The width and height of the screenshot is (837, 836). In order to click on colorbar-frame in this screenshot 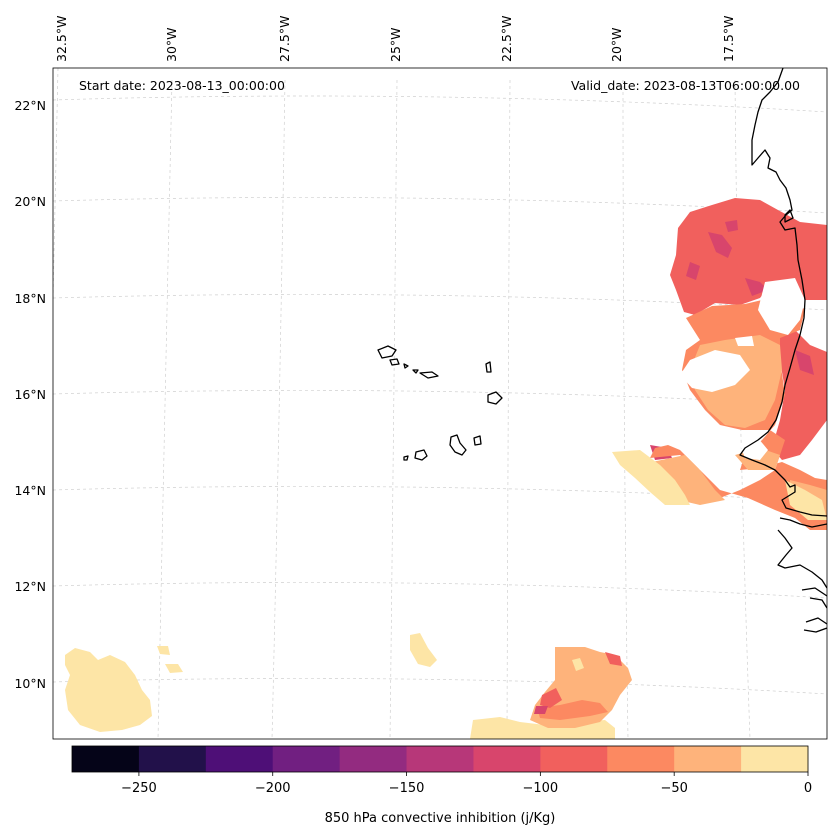, I will do `click(440, 759)`.